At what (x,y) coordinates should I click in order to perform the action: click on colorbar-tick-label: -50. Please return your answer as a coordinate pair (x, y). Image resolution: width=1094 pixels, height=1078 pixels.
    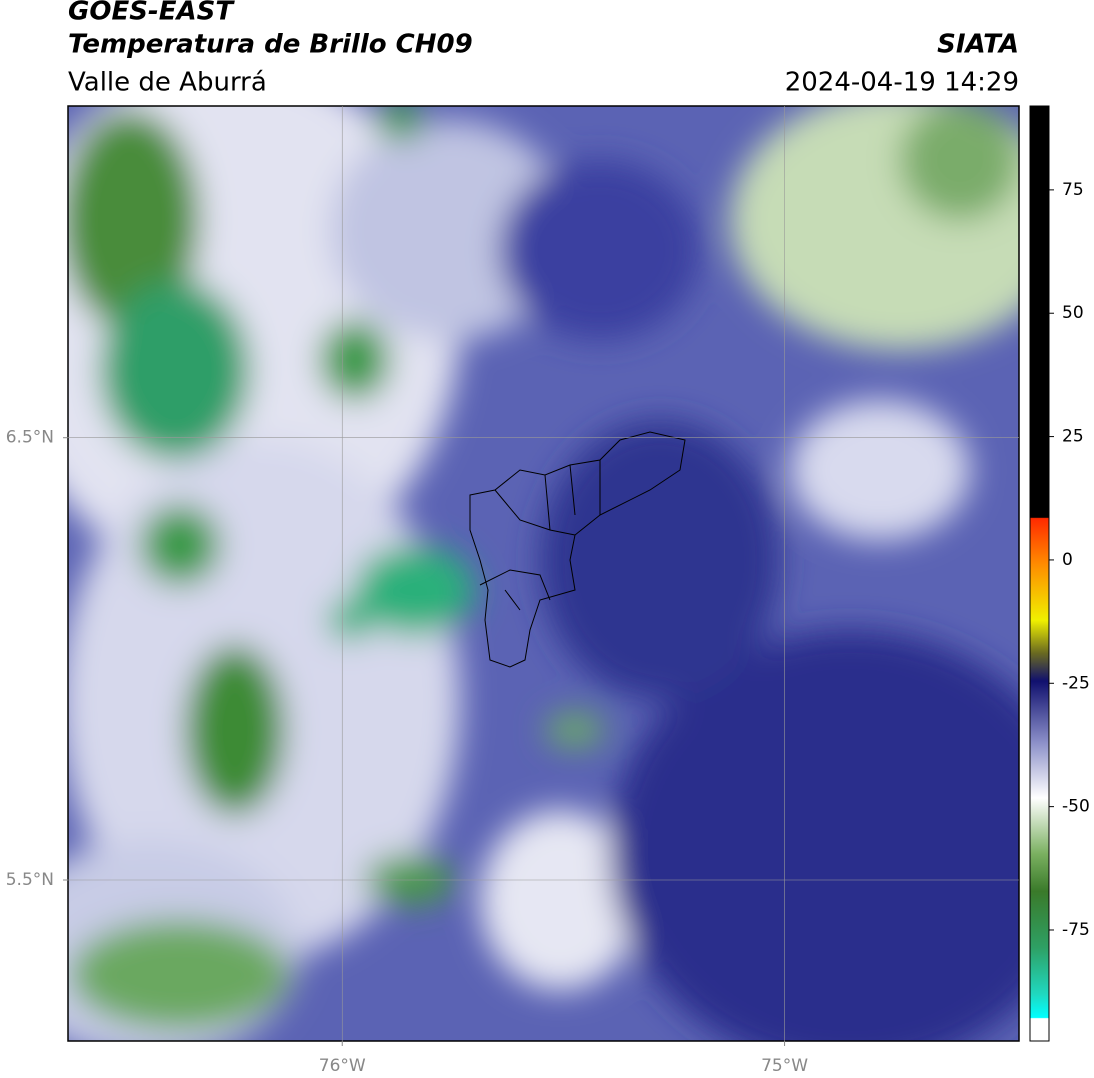
    Looking at the image, I should click on (1076, 807).